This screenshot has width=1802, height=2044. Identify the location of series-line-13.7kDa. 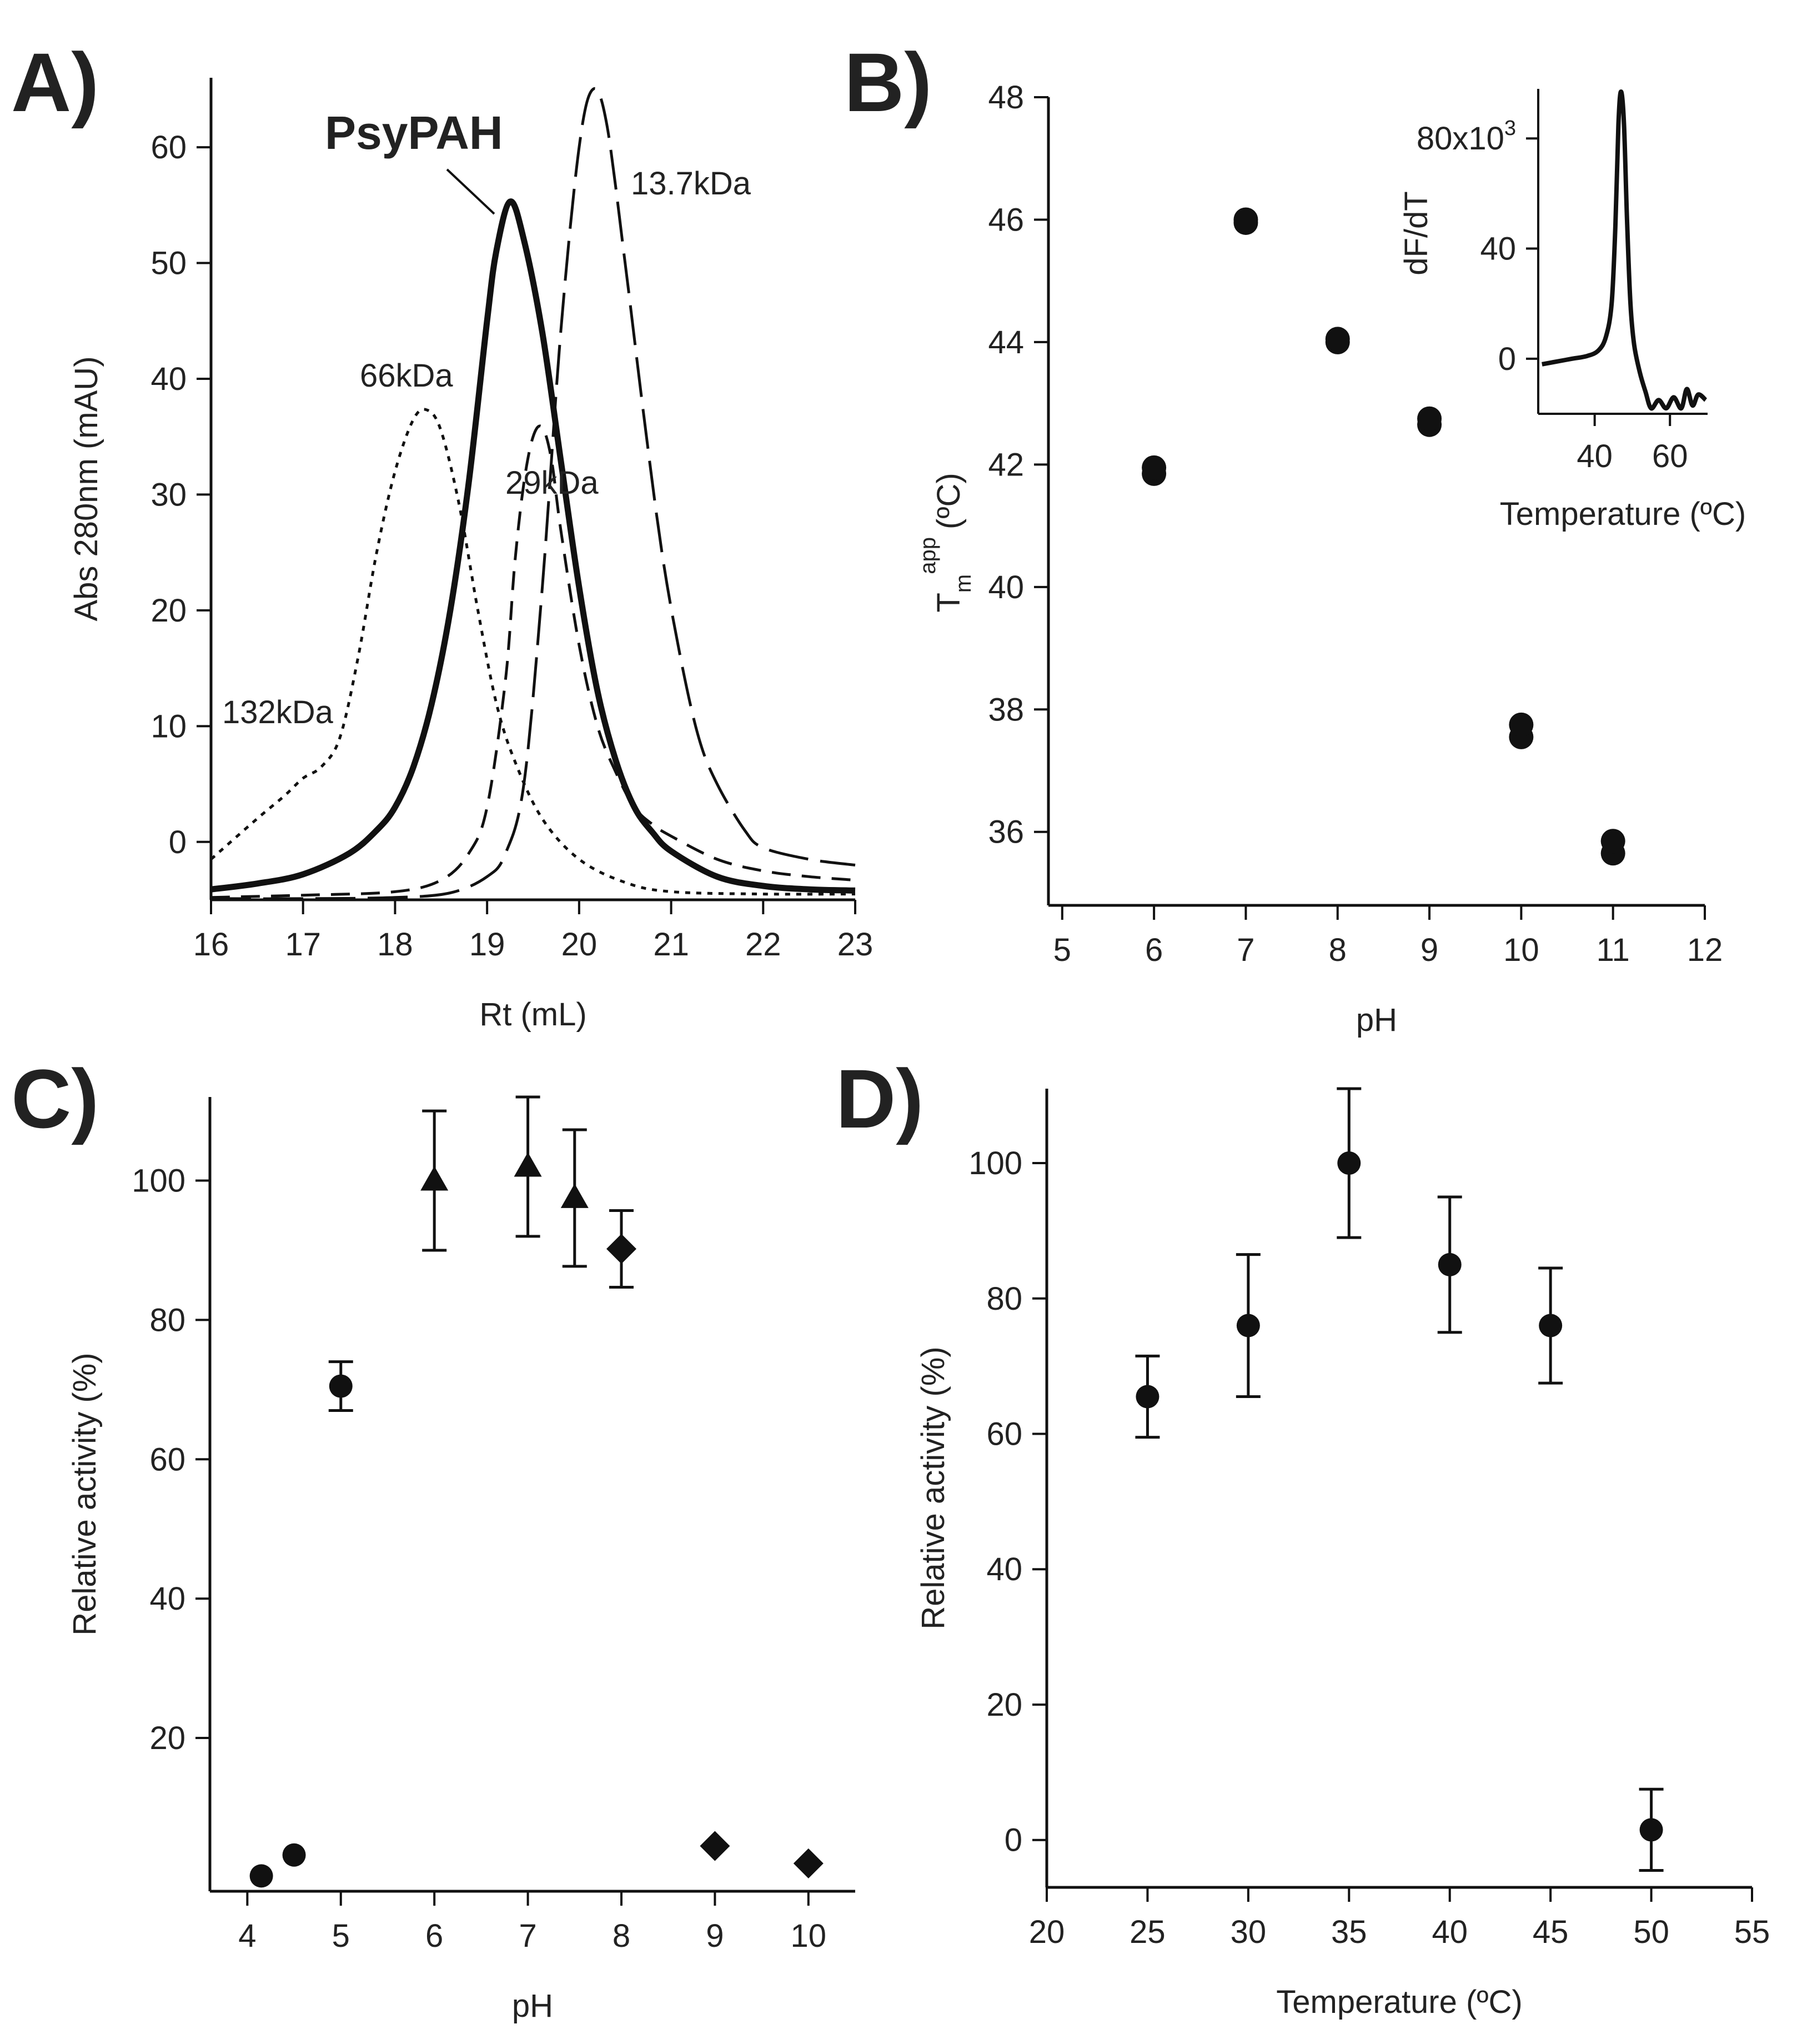
(533, 493).